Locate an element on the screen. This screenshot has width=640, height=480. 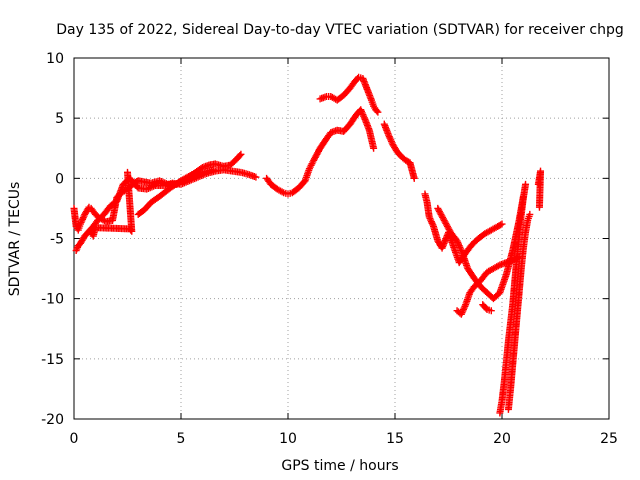
x-tick-label: 15 is located at coordinates (395, 439).